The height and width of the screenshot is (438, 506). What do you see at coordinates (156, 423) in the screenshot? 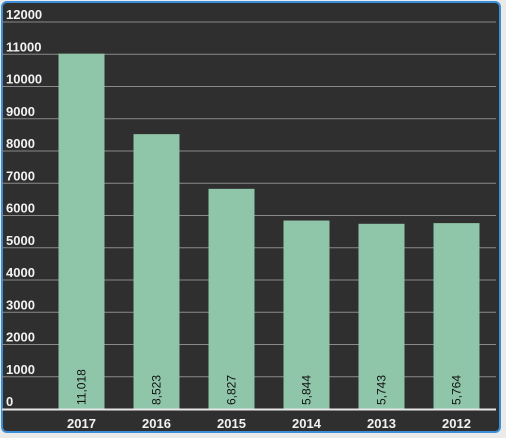
I see `x-tick-label: 2016` at bounding box center [156, 423].